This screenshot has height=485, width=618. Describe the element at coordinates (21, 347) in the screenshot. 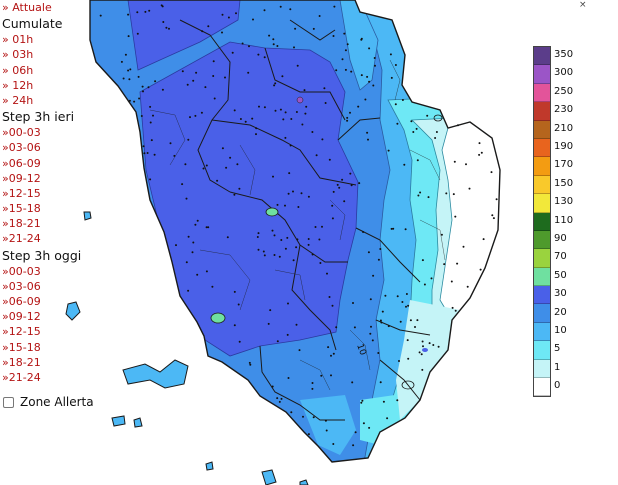

I see `link-today-15-18: »15-18` at that location.